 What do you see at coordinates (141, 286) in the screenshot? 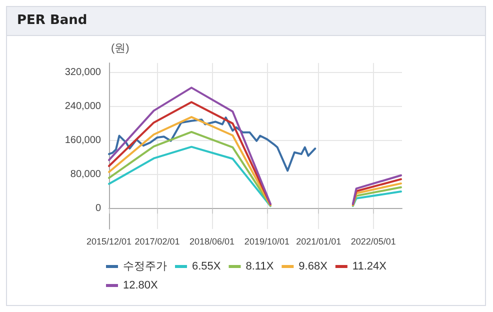
I see `legend-label: 12.80X` at bounding box center [141, 286].